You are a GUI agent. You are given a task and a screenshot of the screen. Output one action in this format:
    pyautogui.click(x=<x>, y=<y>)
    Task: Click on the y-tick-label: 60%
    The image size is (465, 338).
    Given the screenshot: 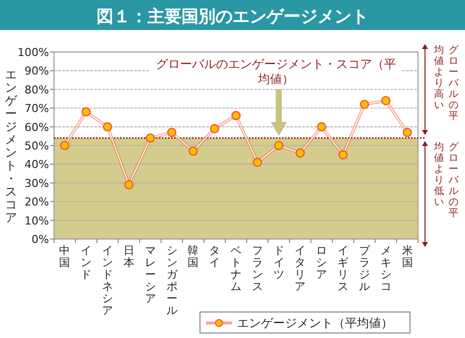 What is the action you would take?
    pyautogui.click(x=36, y=127)
    